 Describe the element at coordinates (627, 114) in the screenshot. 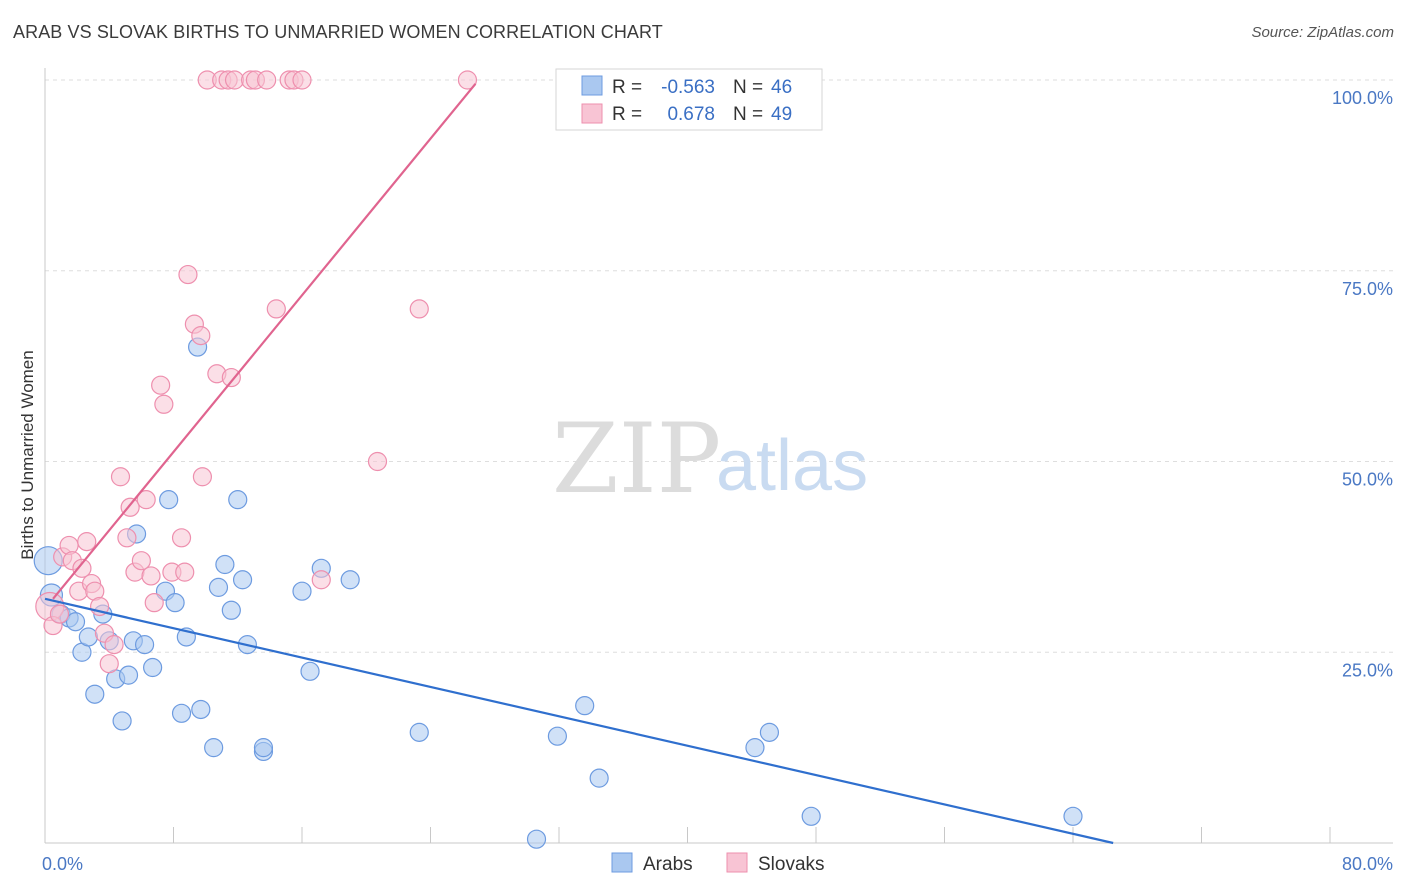

I see `legend-slovaks-r-label: R =` at that location.